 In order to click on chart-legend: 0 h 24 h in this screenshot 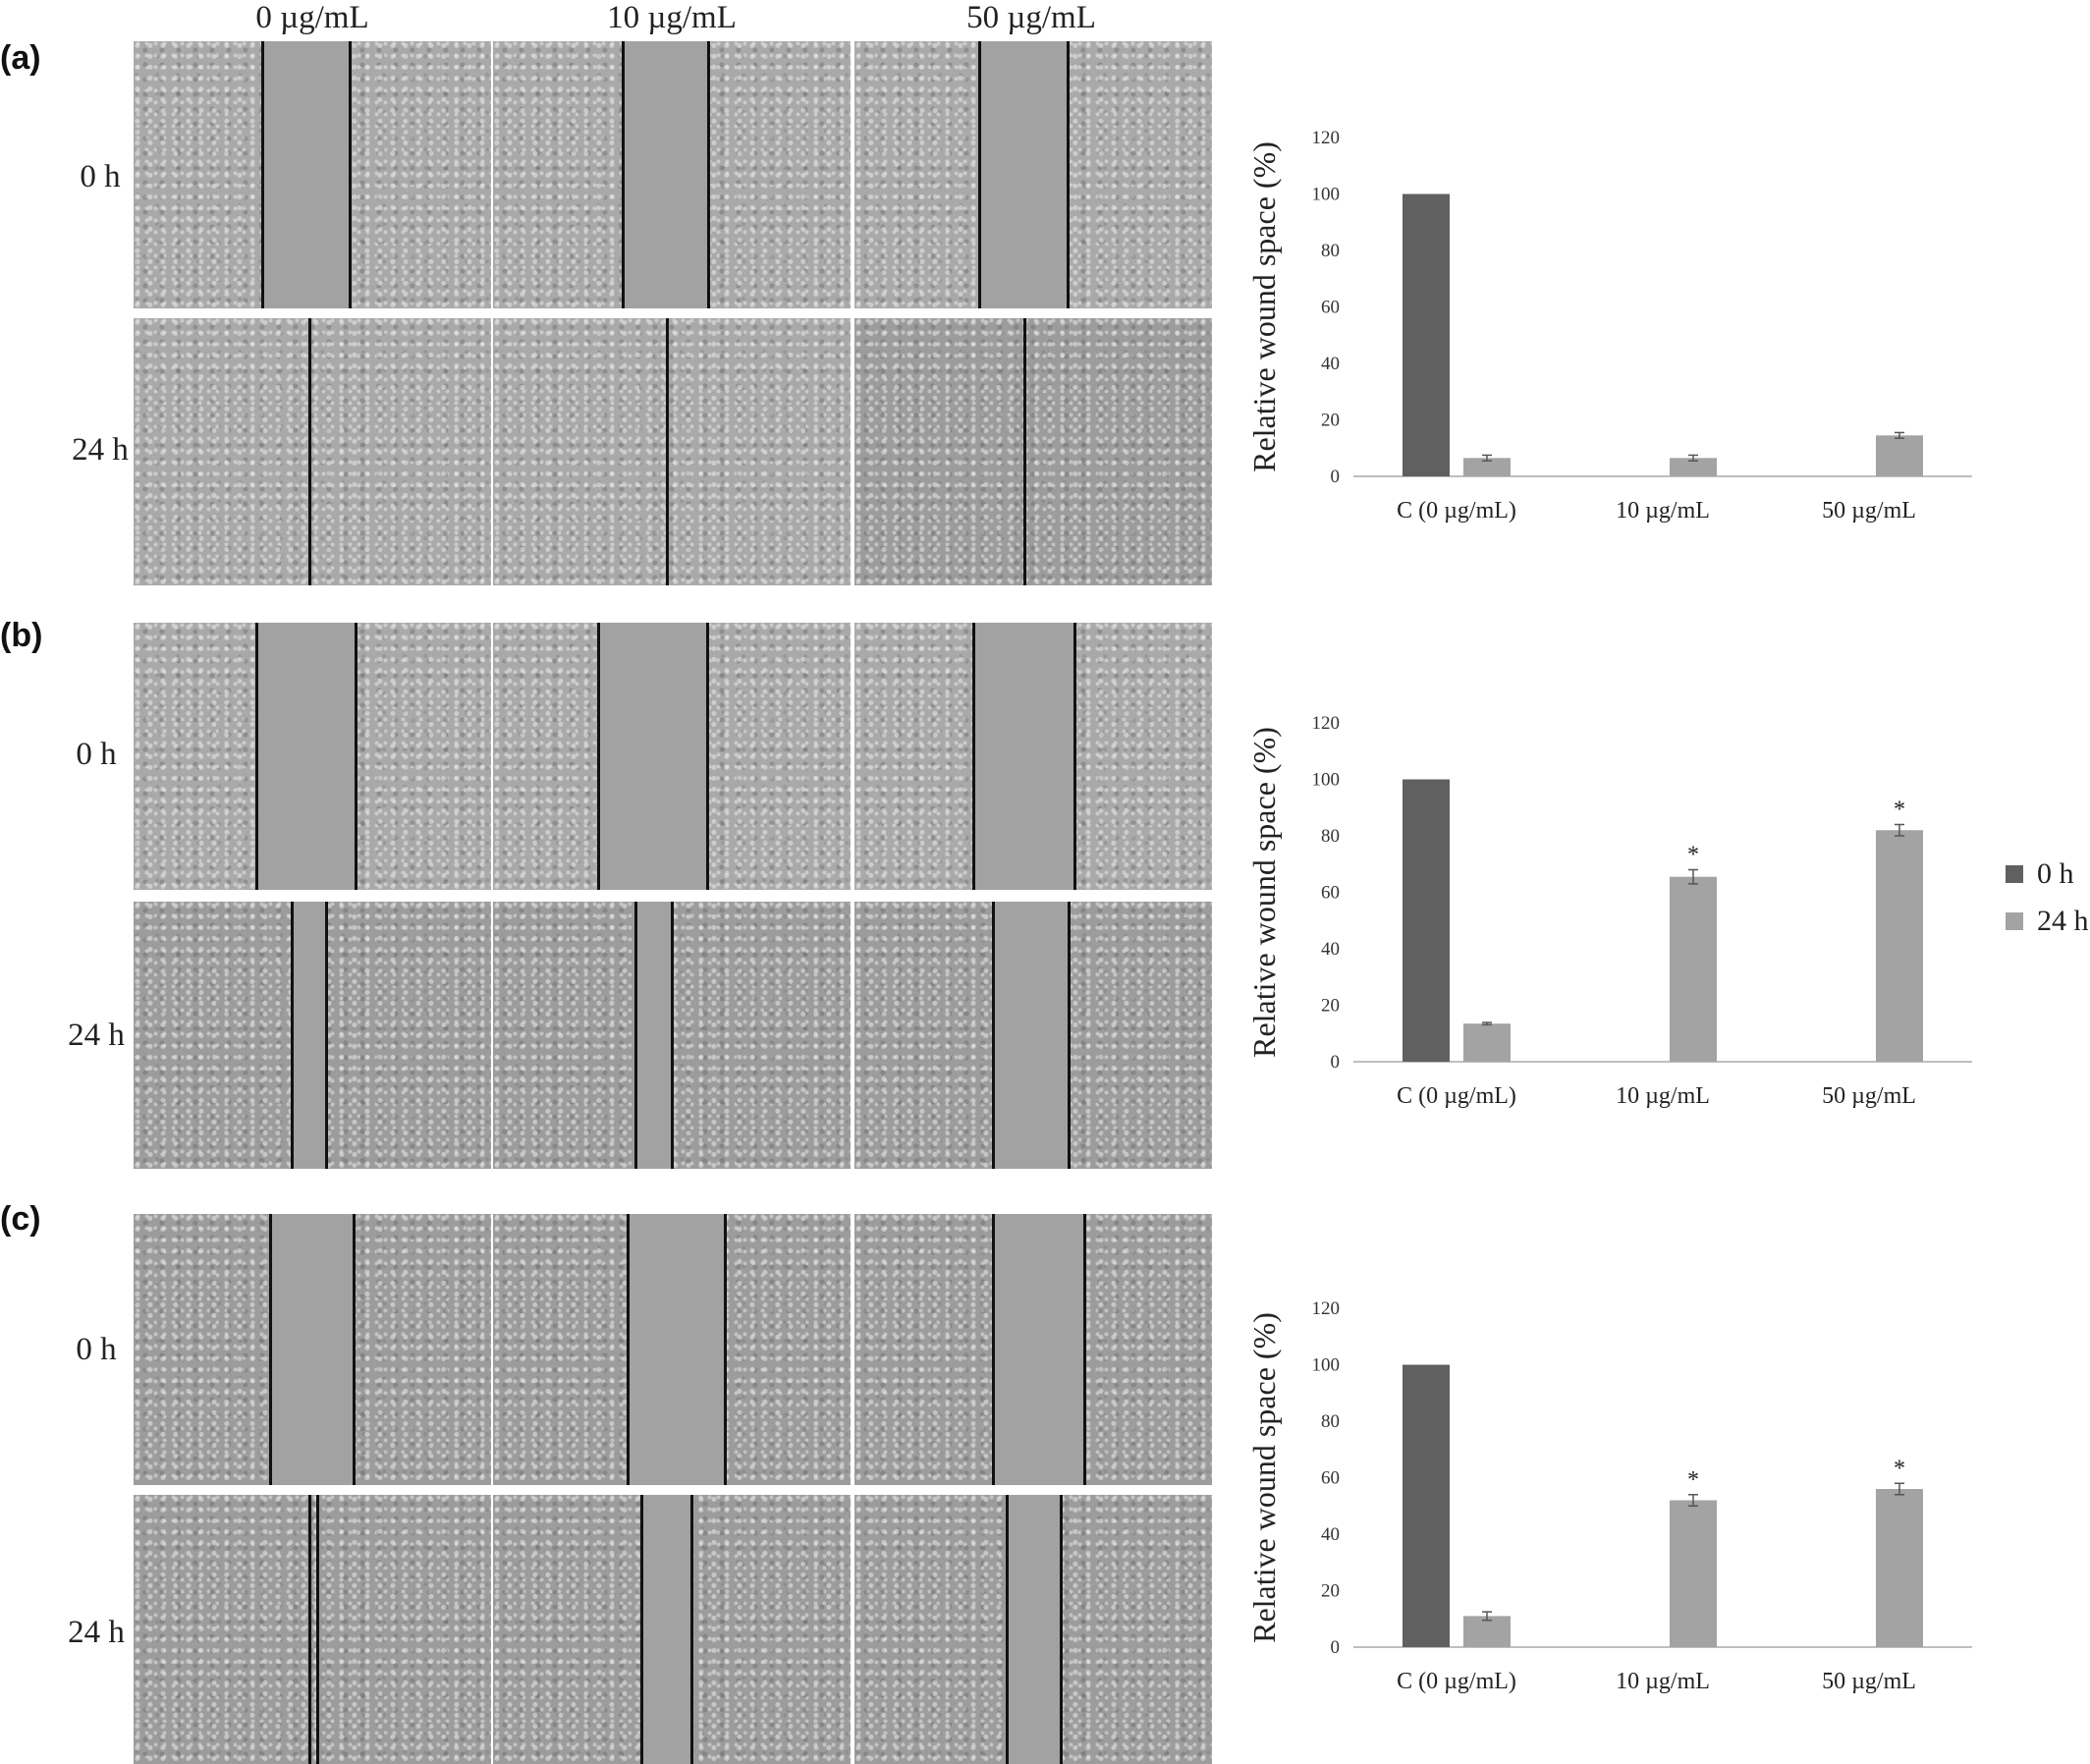, I will do `click(2047, 898)`.